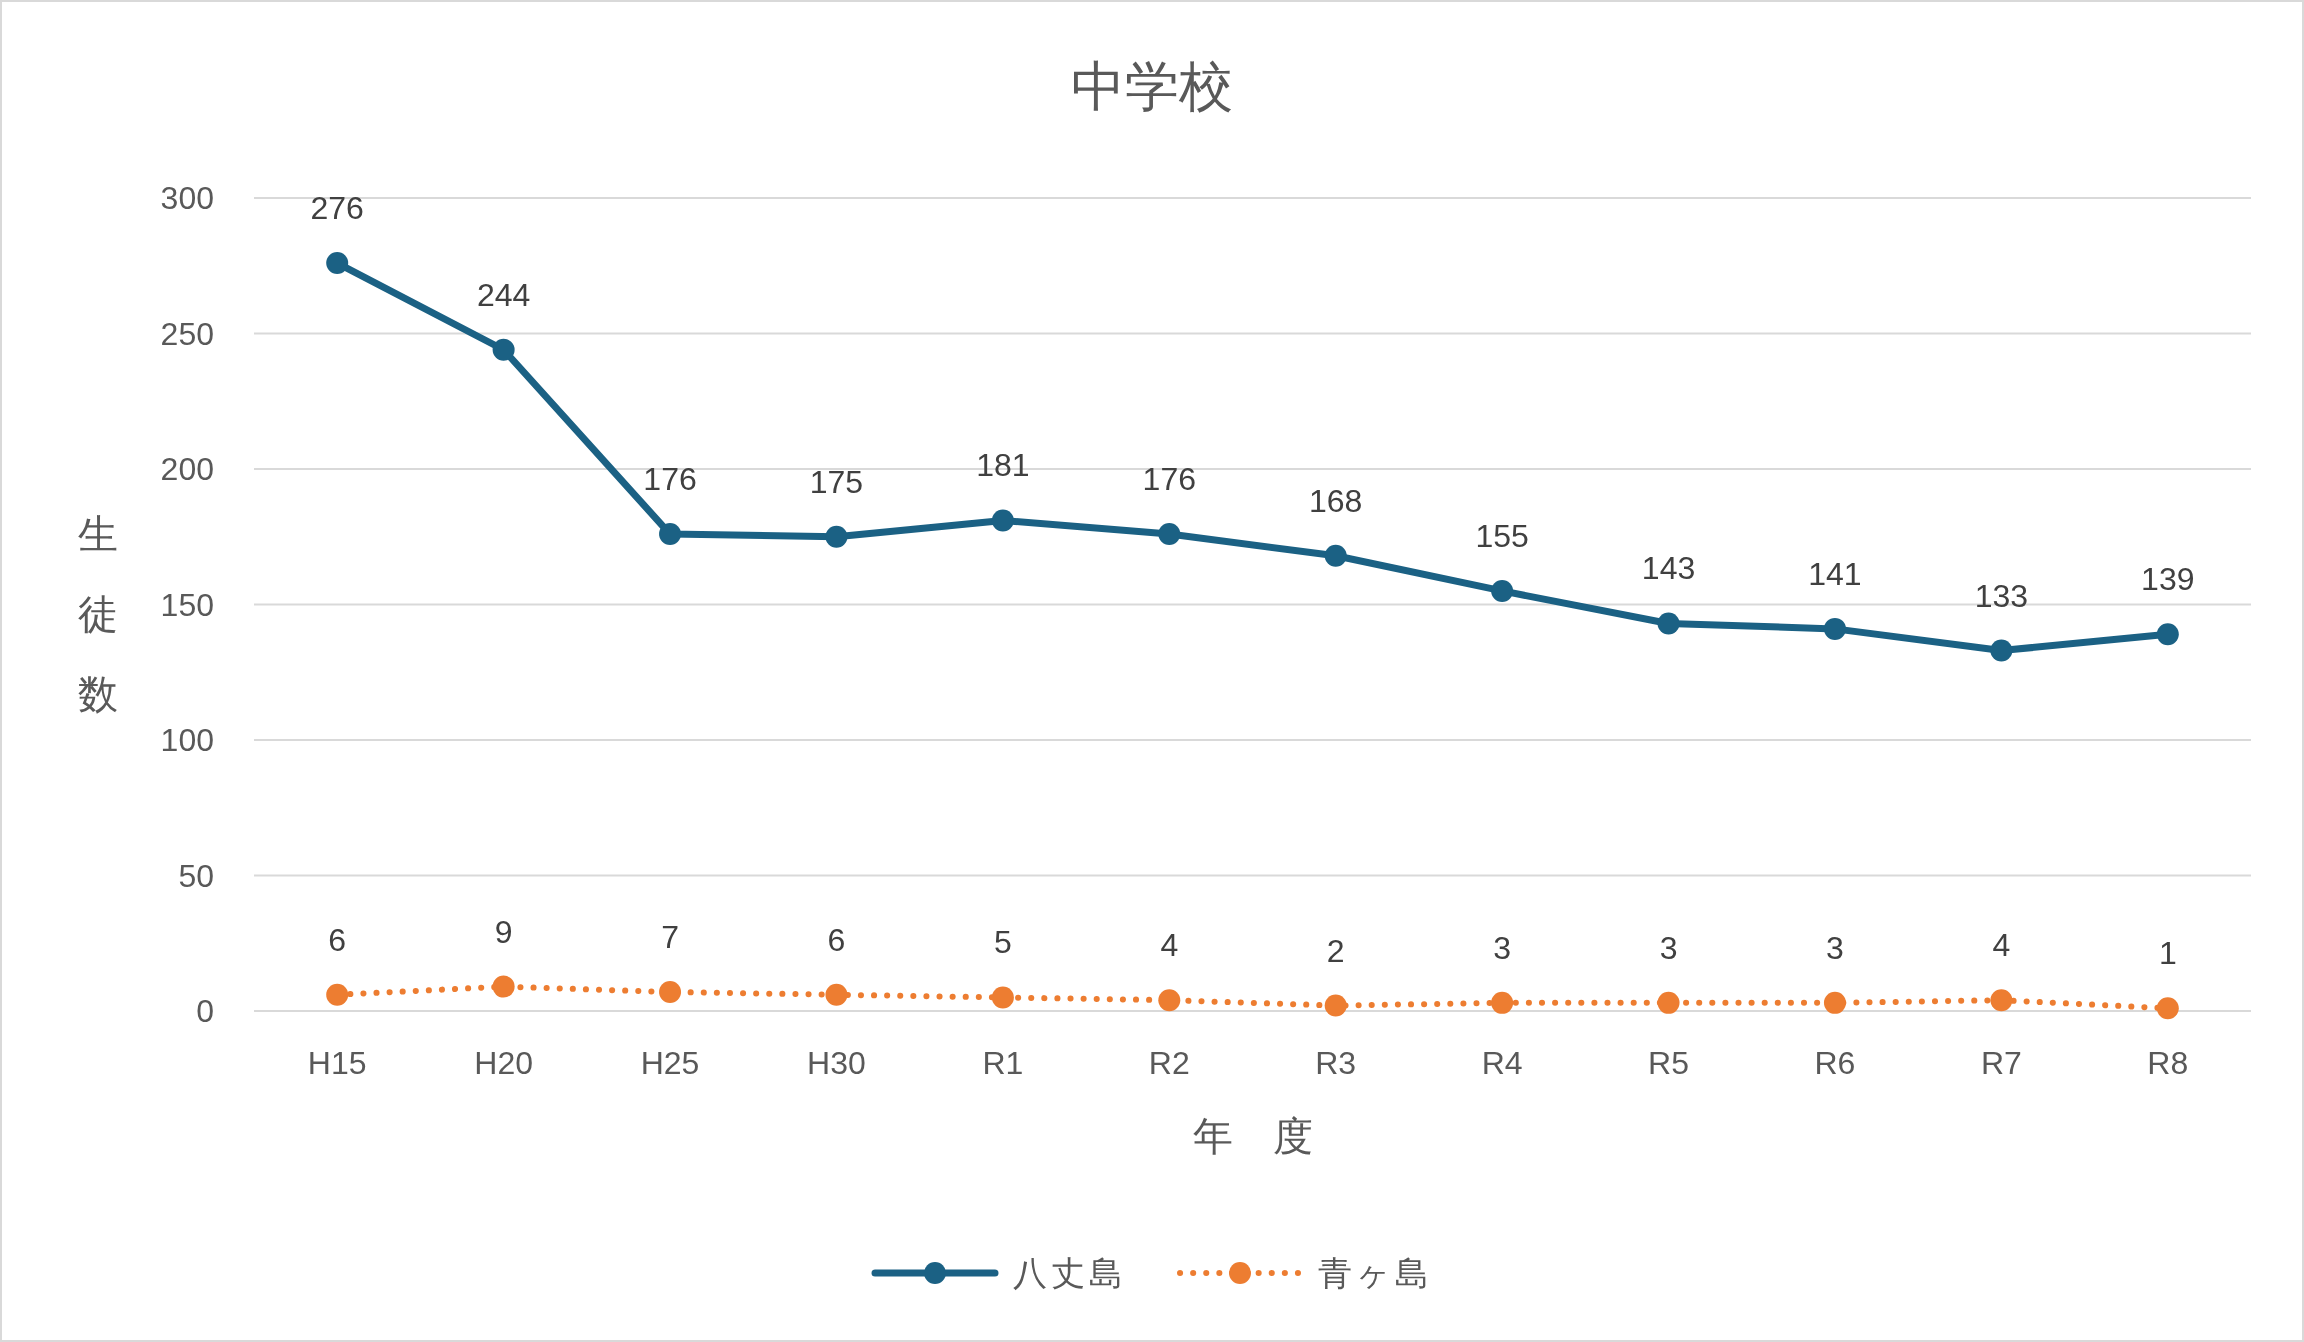 Image resolution: width=2304 pixels, height=1342 pixels. I want to click on y-tick-label: 250, so click(187, 333).